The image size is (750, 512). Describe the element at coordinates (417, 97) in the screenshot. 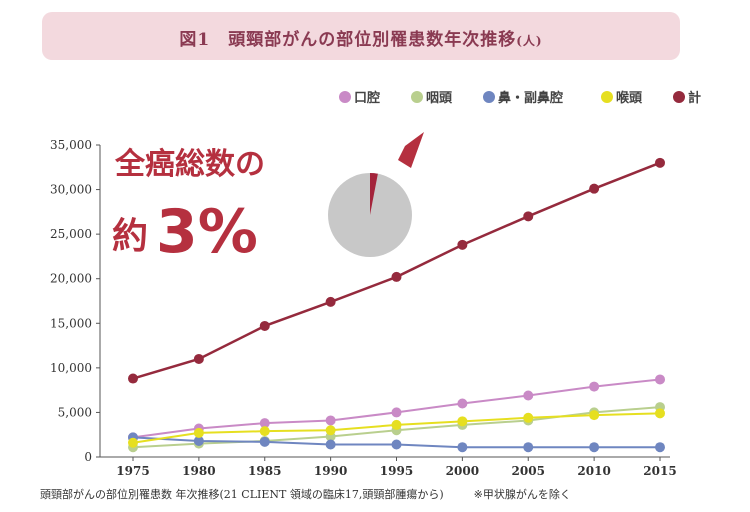

I see `legend-marker-pharynx` at that location.